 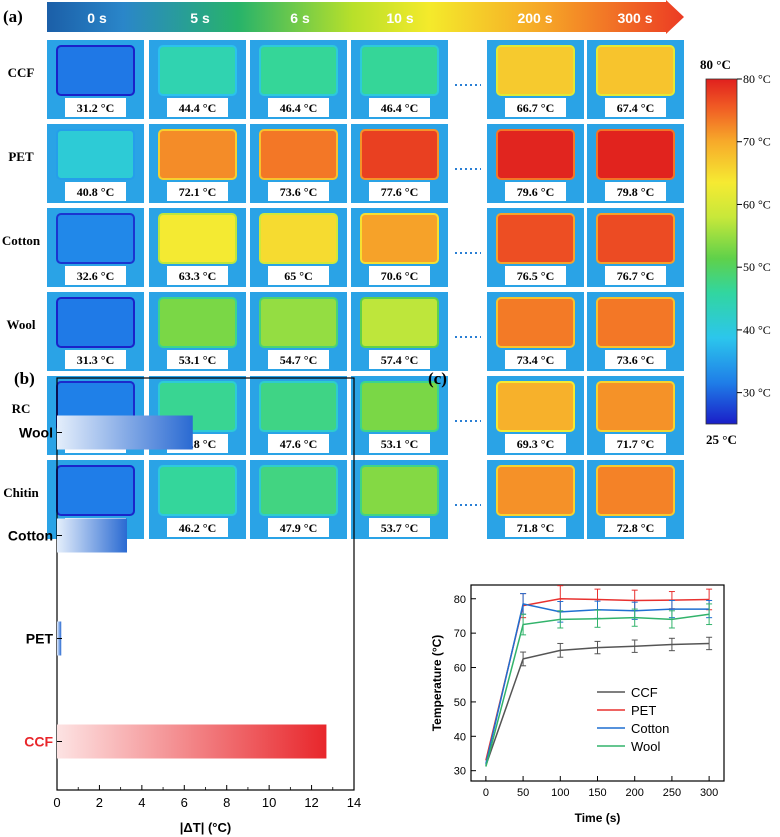 I want to click on material-label: Cotton, so click(x=21, y=240).